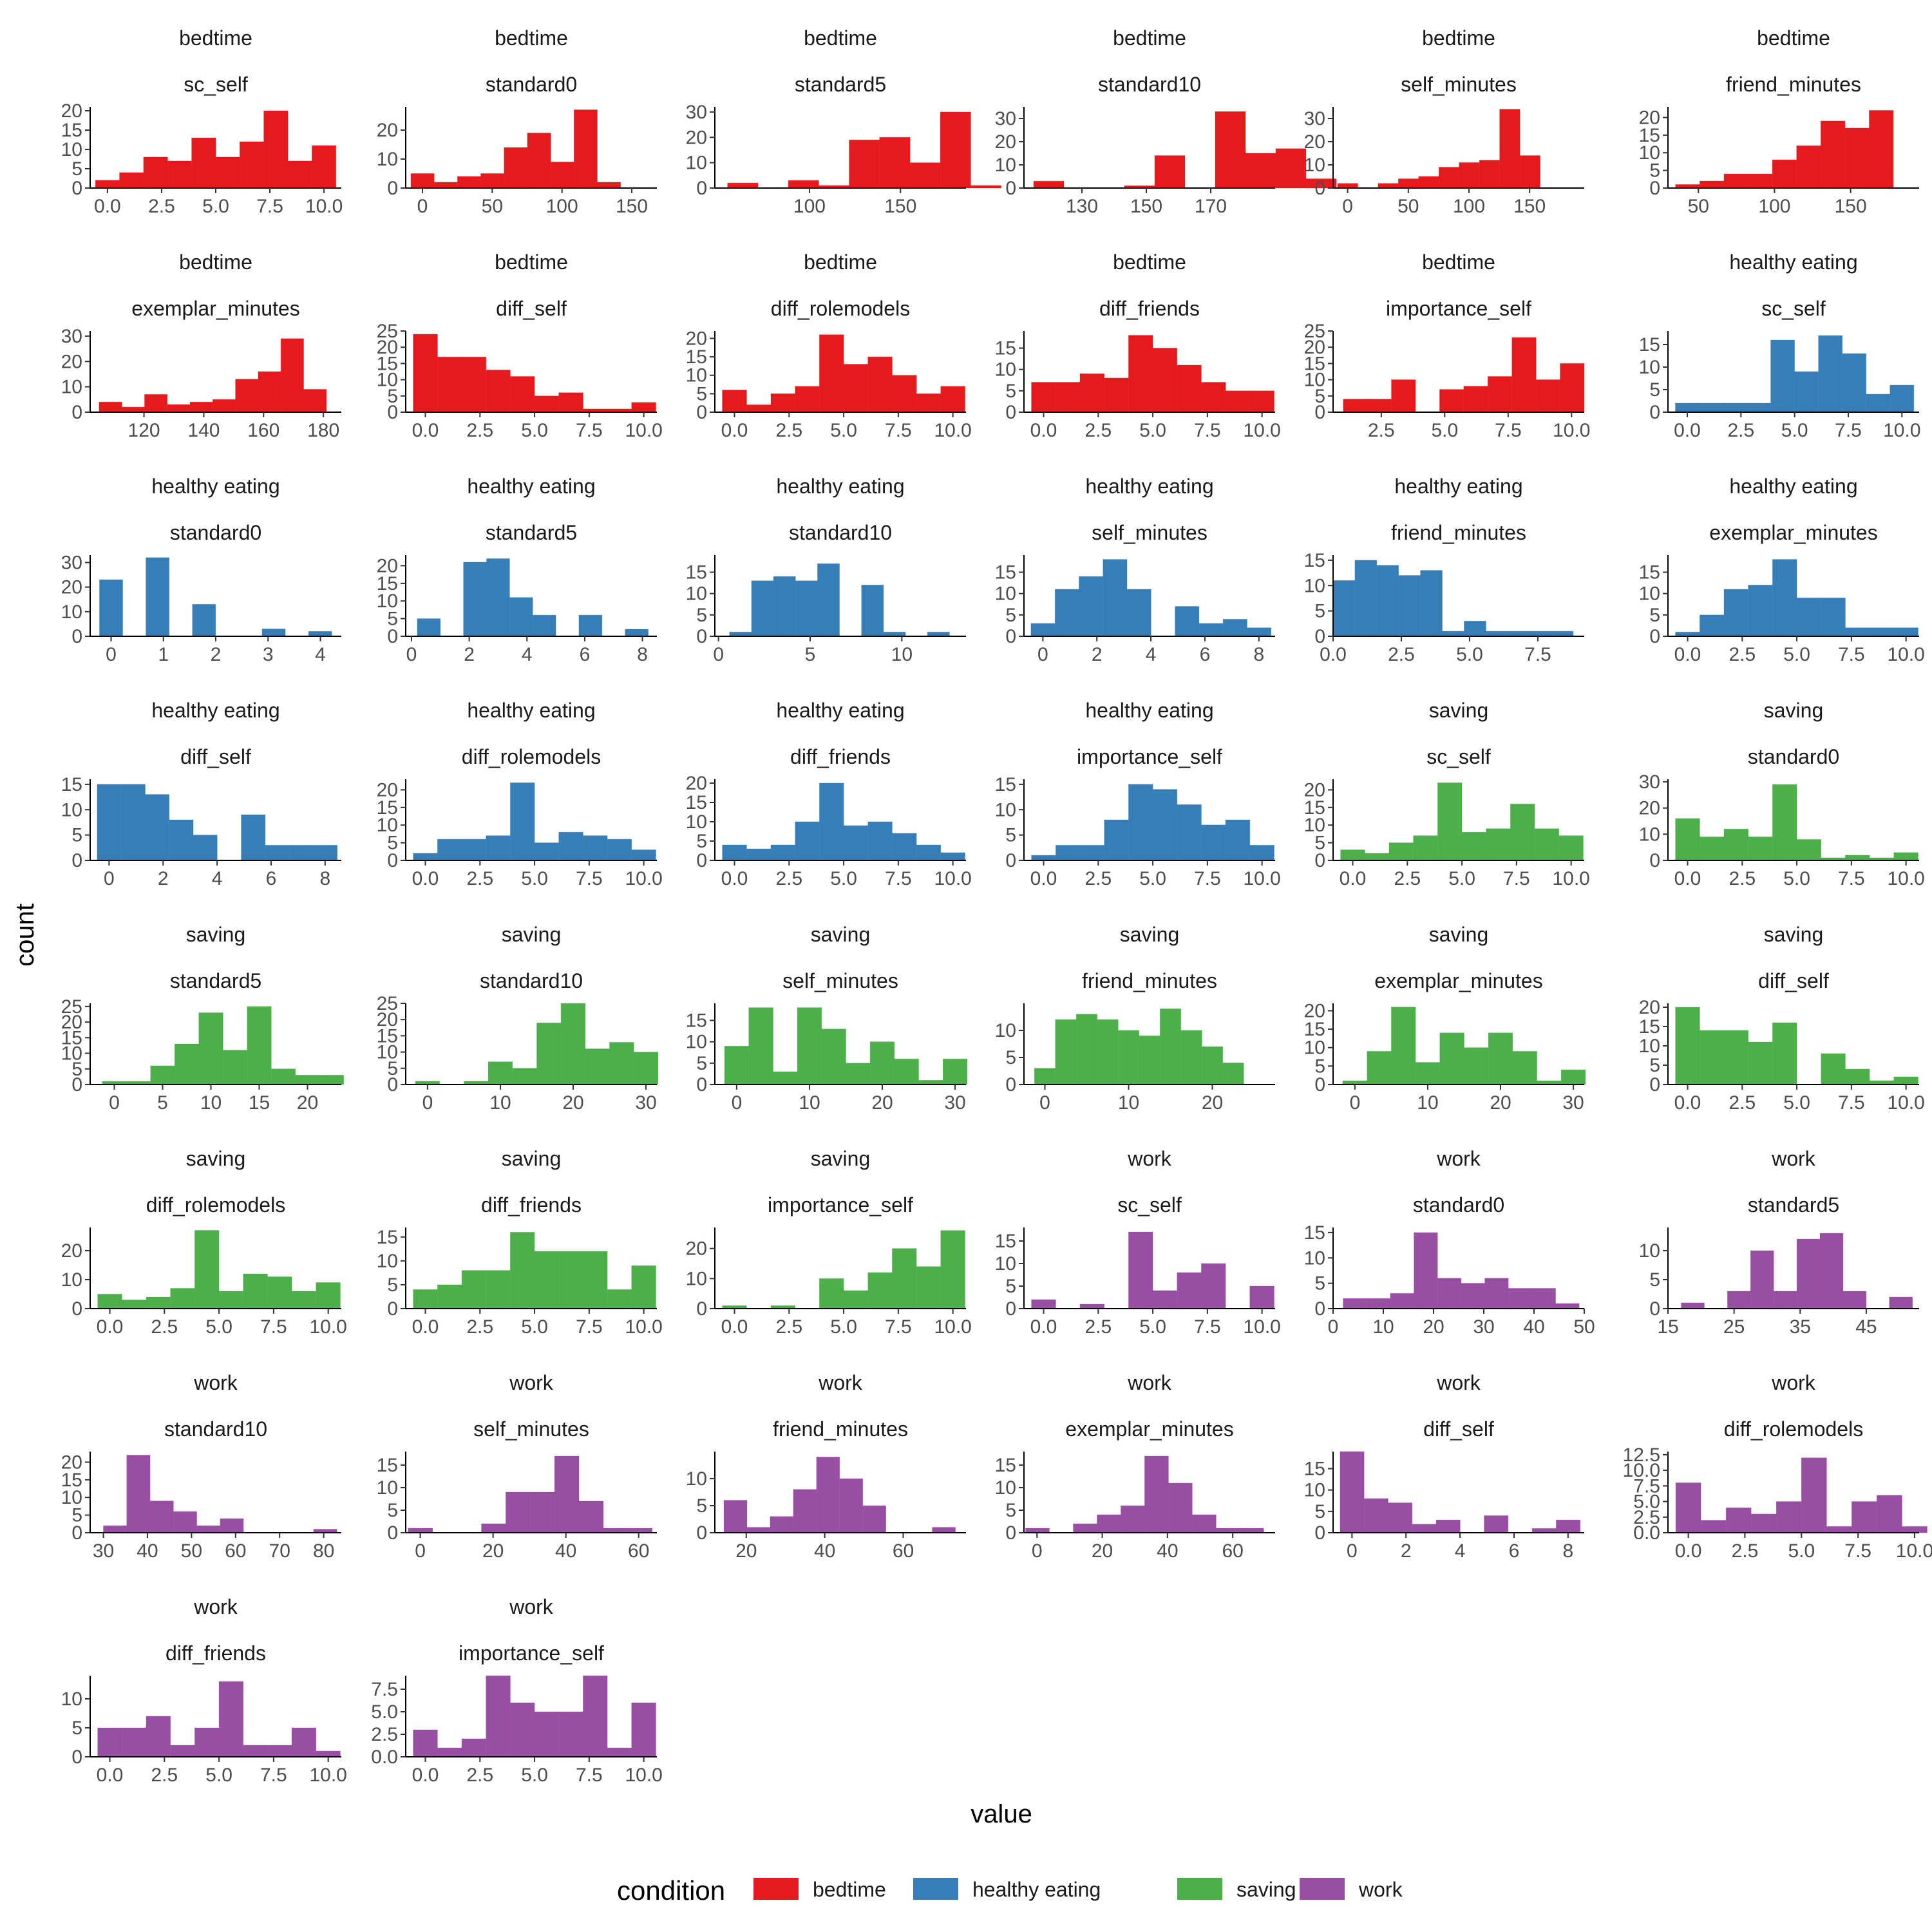 This screenshot has height=1932, width=1932. I want to click on facet-panel: bedtime standard5 100 150 0 10 20 30, so click(844, 121).